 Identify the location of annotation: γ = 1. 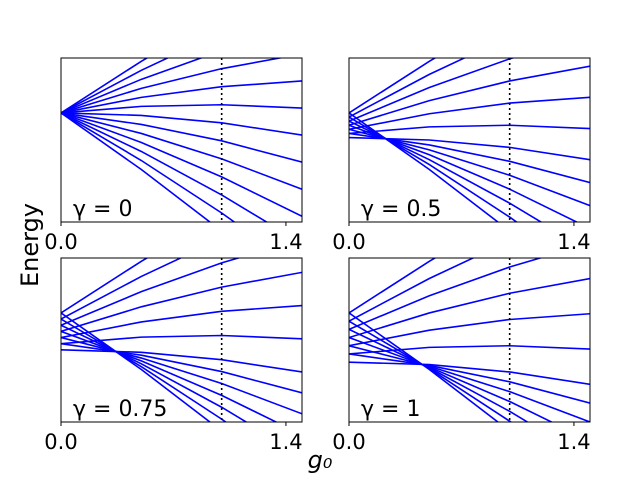
(390, 409).